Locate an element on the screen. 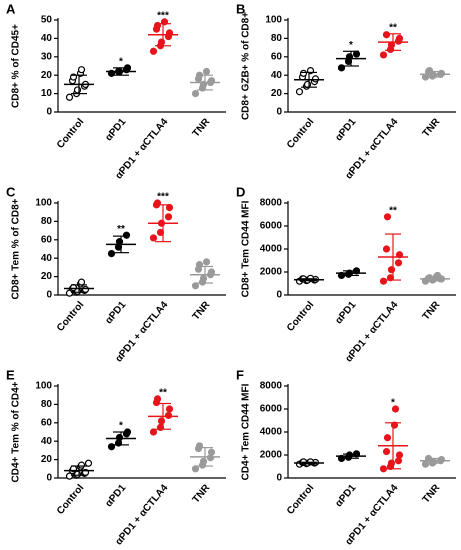 This screenshot has width=461, height=550. y-tick-label: 8000 is located at coordinates (271, 203).